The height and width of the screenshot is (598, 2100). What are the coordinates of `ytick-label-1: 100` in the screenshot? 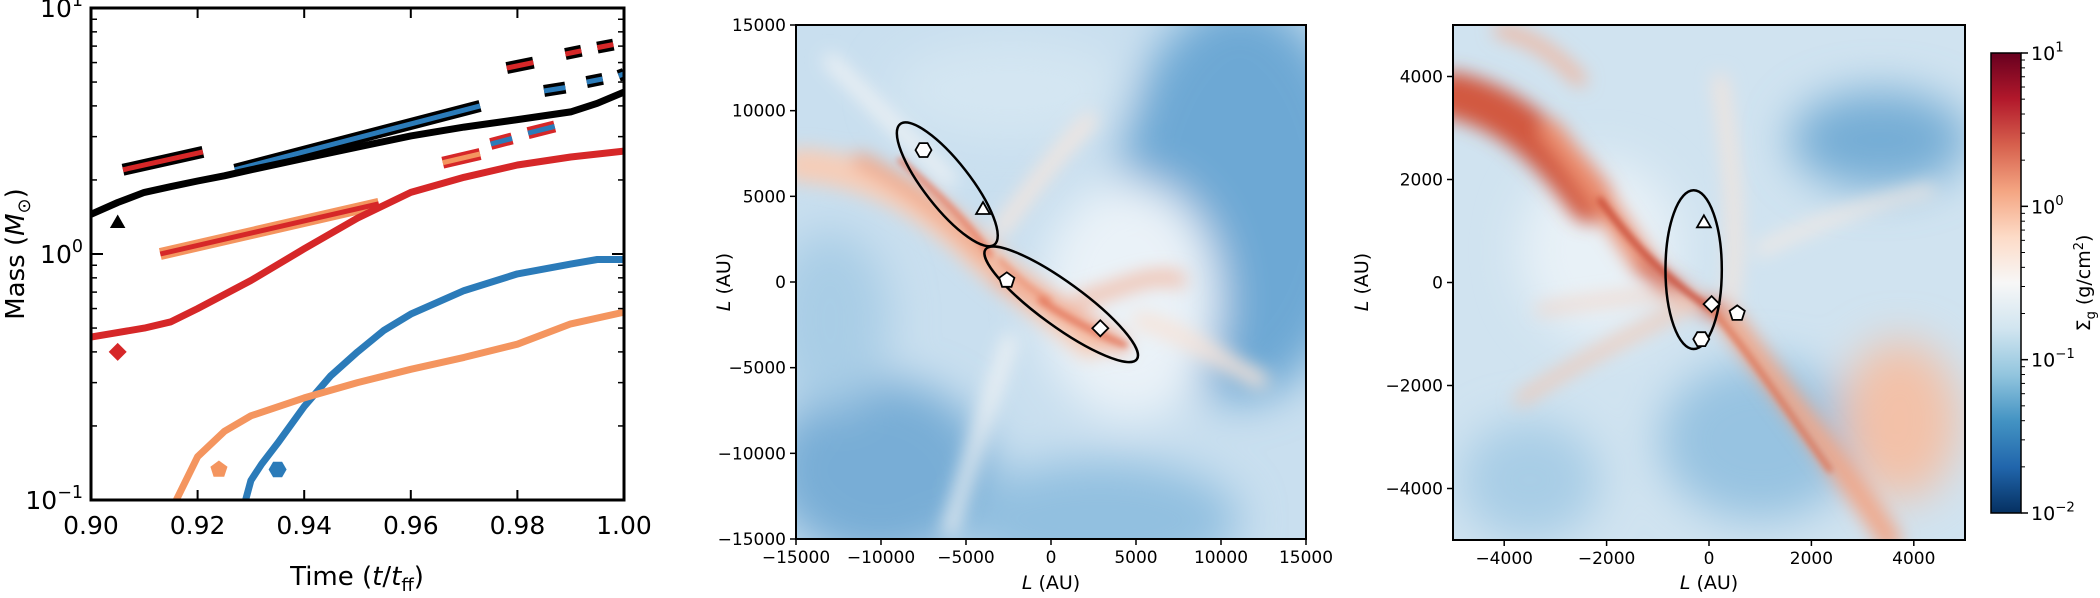 It's located at (61, 253).